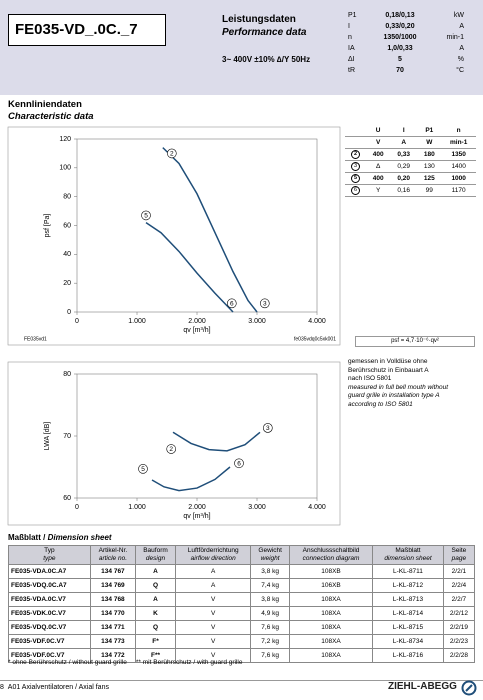 The height and width of the screenshot is (700, 483). I want to click on op-unit: V, so click(378, 142).